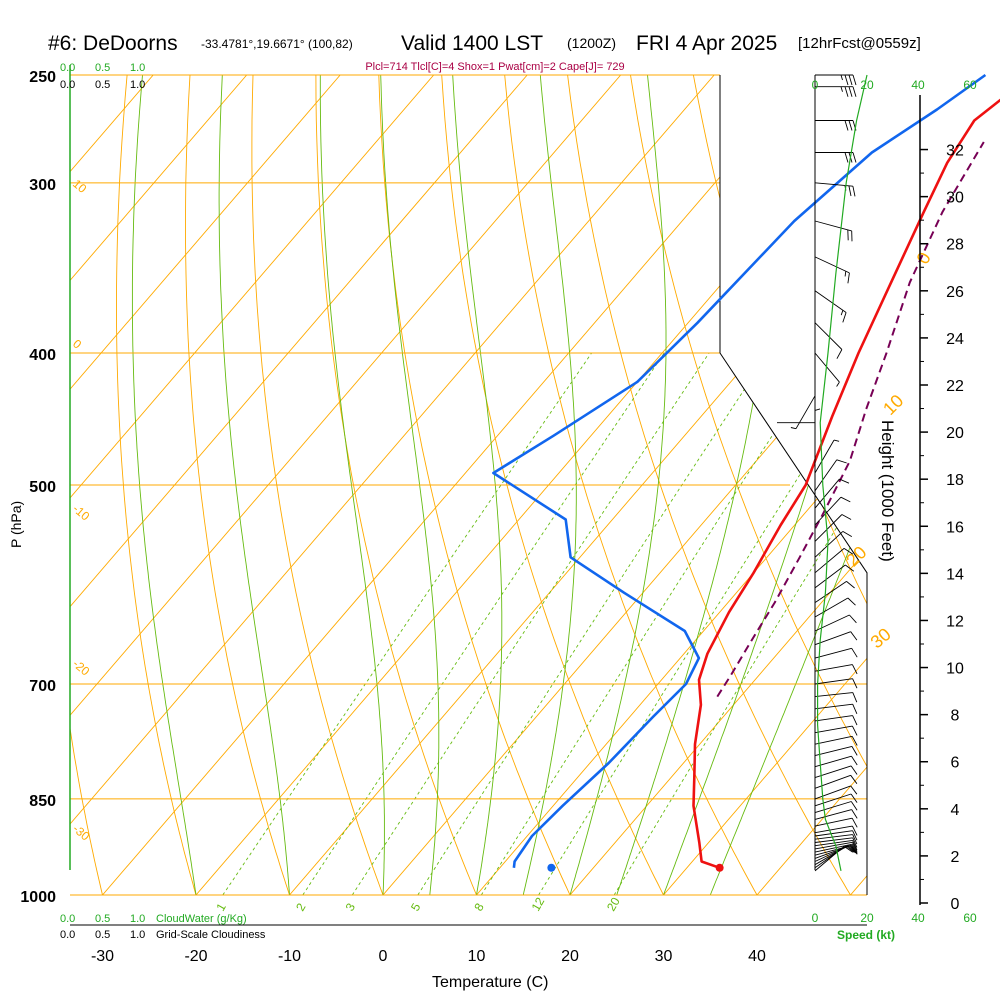  What do you see at coordinates (955, 386) in the screenshot?
I see `height-tick-label: 22` at bounding box center [955, 386].